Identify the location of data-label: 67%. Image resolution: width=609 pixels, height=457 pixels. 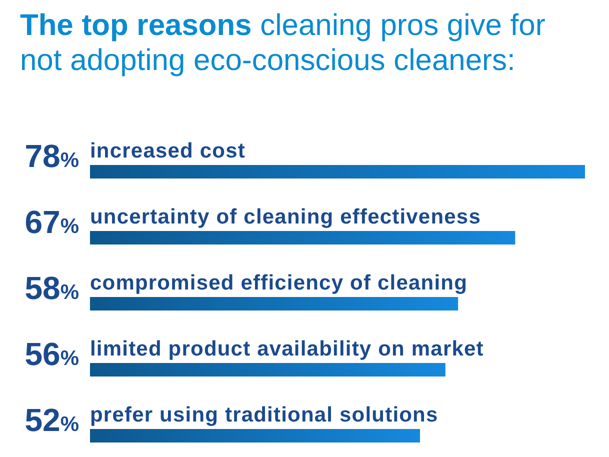
(52, 222).